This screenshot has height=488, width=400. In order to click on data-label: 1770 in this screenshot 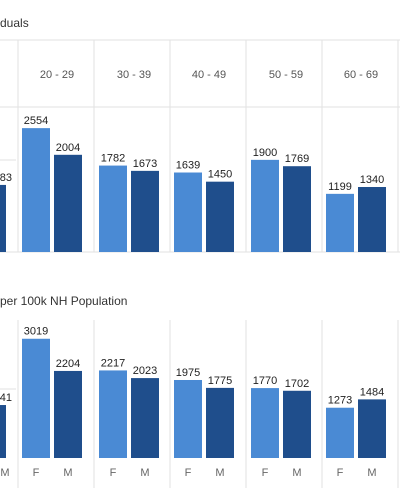, I will do `click(265, 381)`.